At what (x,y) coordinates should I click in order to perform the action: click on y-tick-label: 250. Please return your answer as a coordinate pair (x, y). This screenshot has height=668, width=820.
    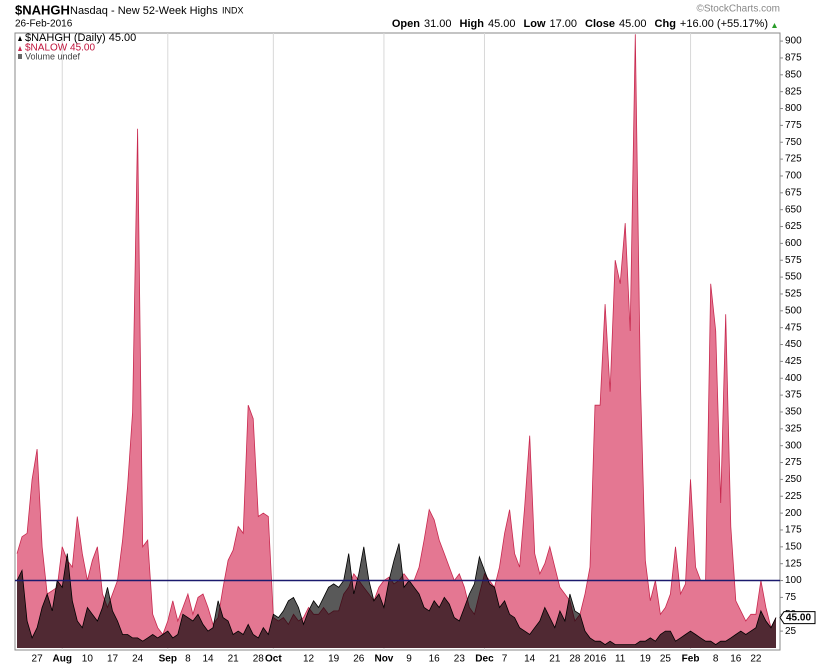
    Looking at the image, I should click on (793, 479).